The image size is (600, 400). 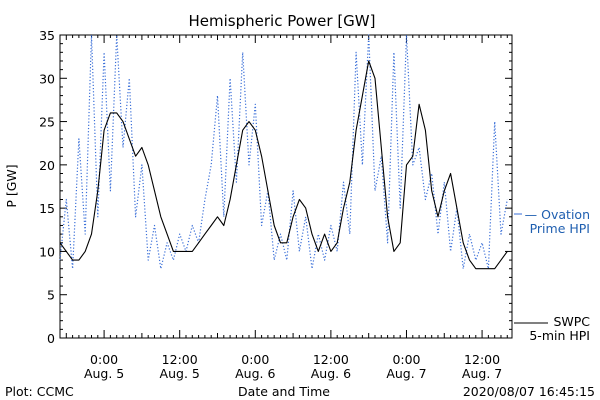 What do you see at coordinates (557, 214) in the screenshot?
I see `ovation-legend-line1: — Ovation` at bounding box center [557, 214].